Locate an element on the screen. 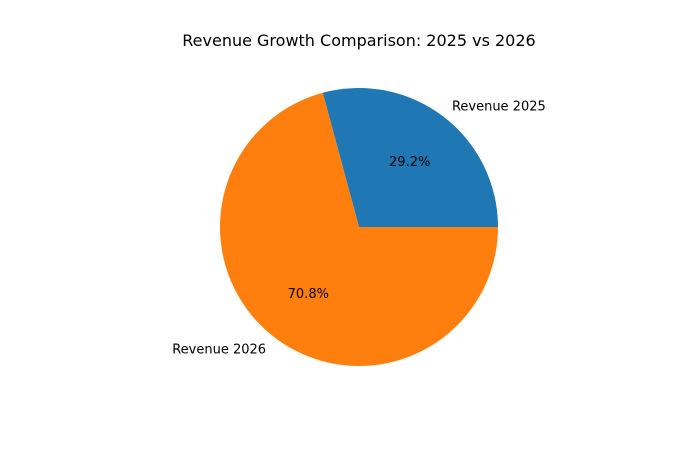  slice-label: Revenue 2025 is located at coordinates (499, 107).